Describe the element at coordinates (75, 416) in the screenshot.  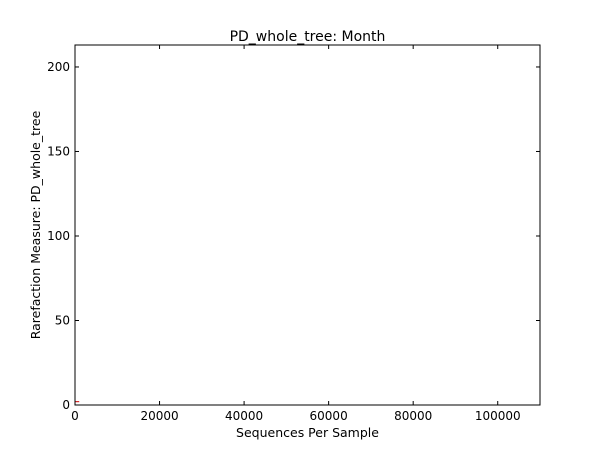
I see `x-tick-label: 0` at that location.